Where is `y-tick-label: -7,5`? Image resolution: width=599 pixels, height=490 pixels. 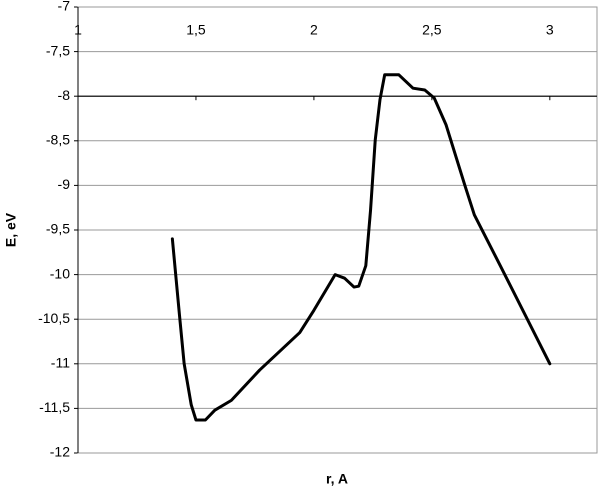
y-tick-label: -7,5 is located at coordinates (58, 50).